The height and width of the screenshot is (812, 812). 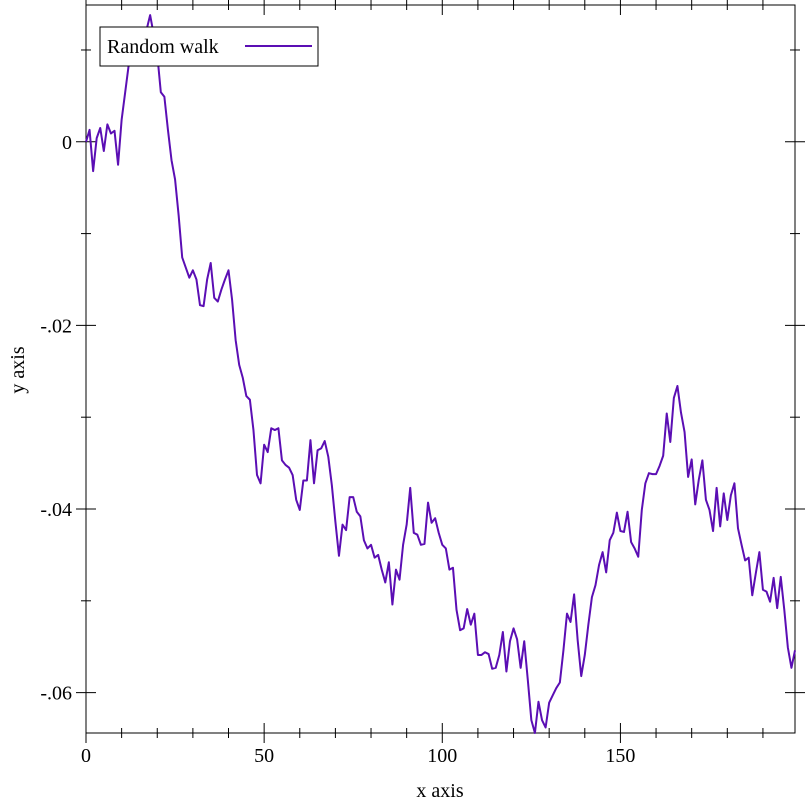 I want to click on y-tick-label: -.06, so click(x=56, y=694).